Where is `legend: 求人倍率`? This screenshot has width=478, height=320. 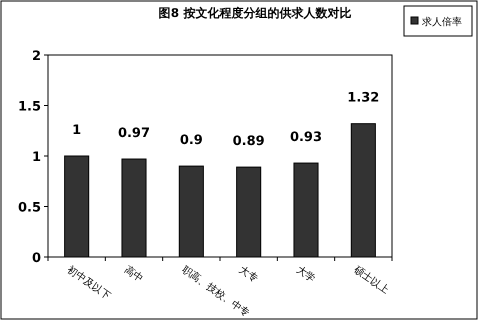 legend: 求人倍率 is located at coordinates (438, 21).